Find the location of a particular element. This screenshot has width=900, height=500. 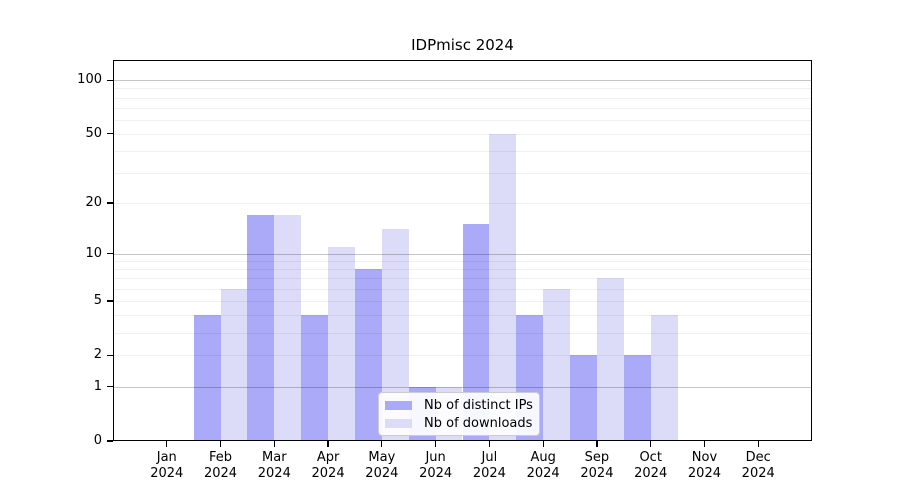

x-axis-tick-label: Nov 2024 is located at coordinates (704, 466).